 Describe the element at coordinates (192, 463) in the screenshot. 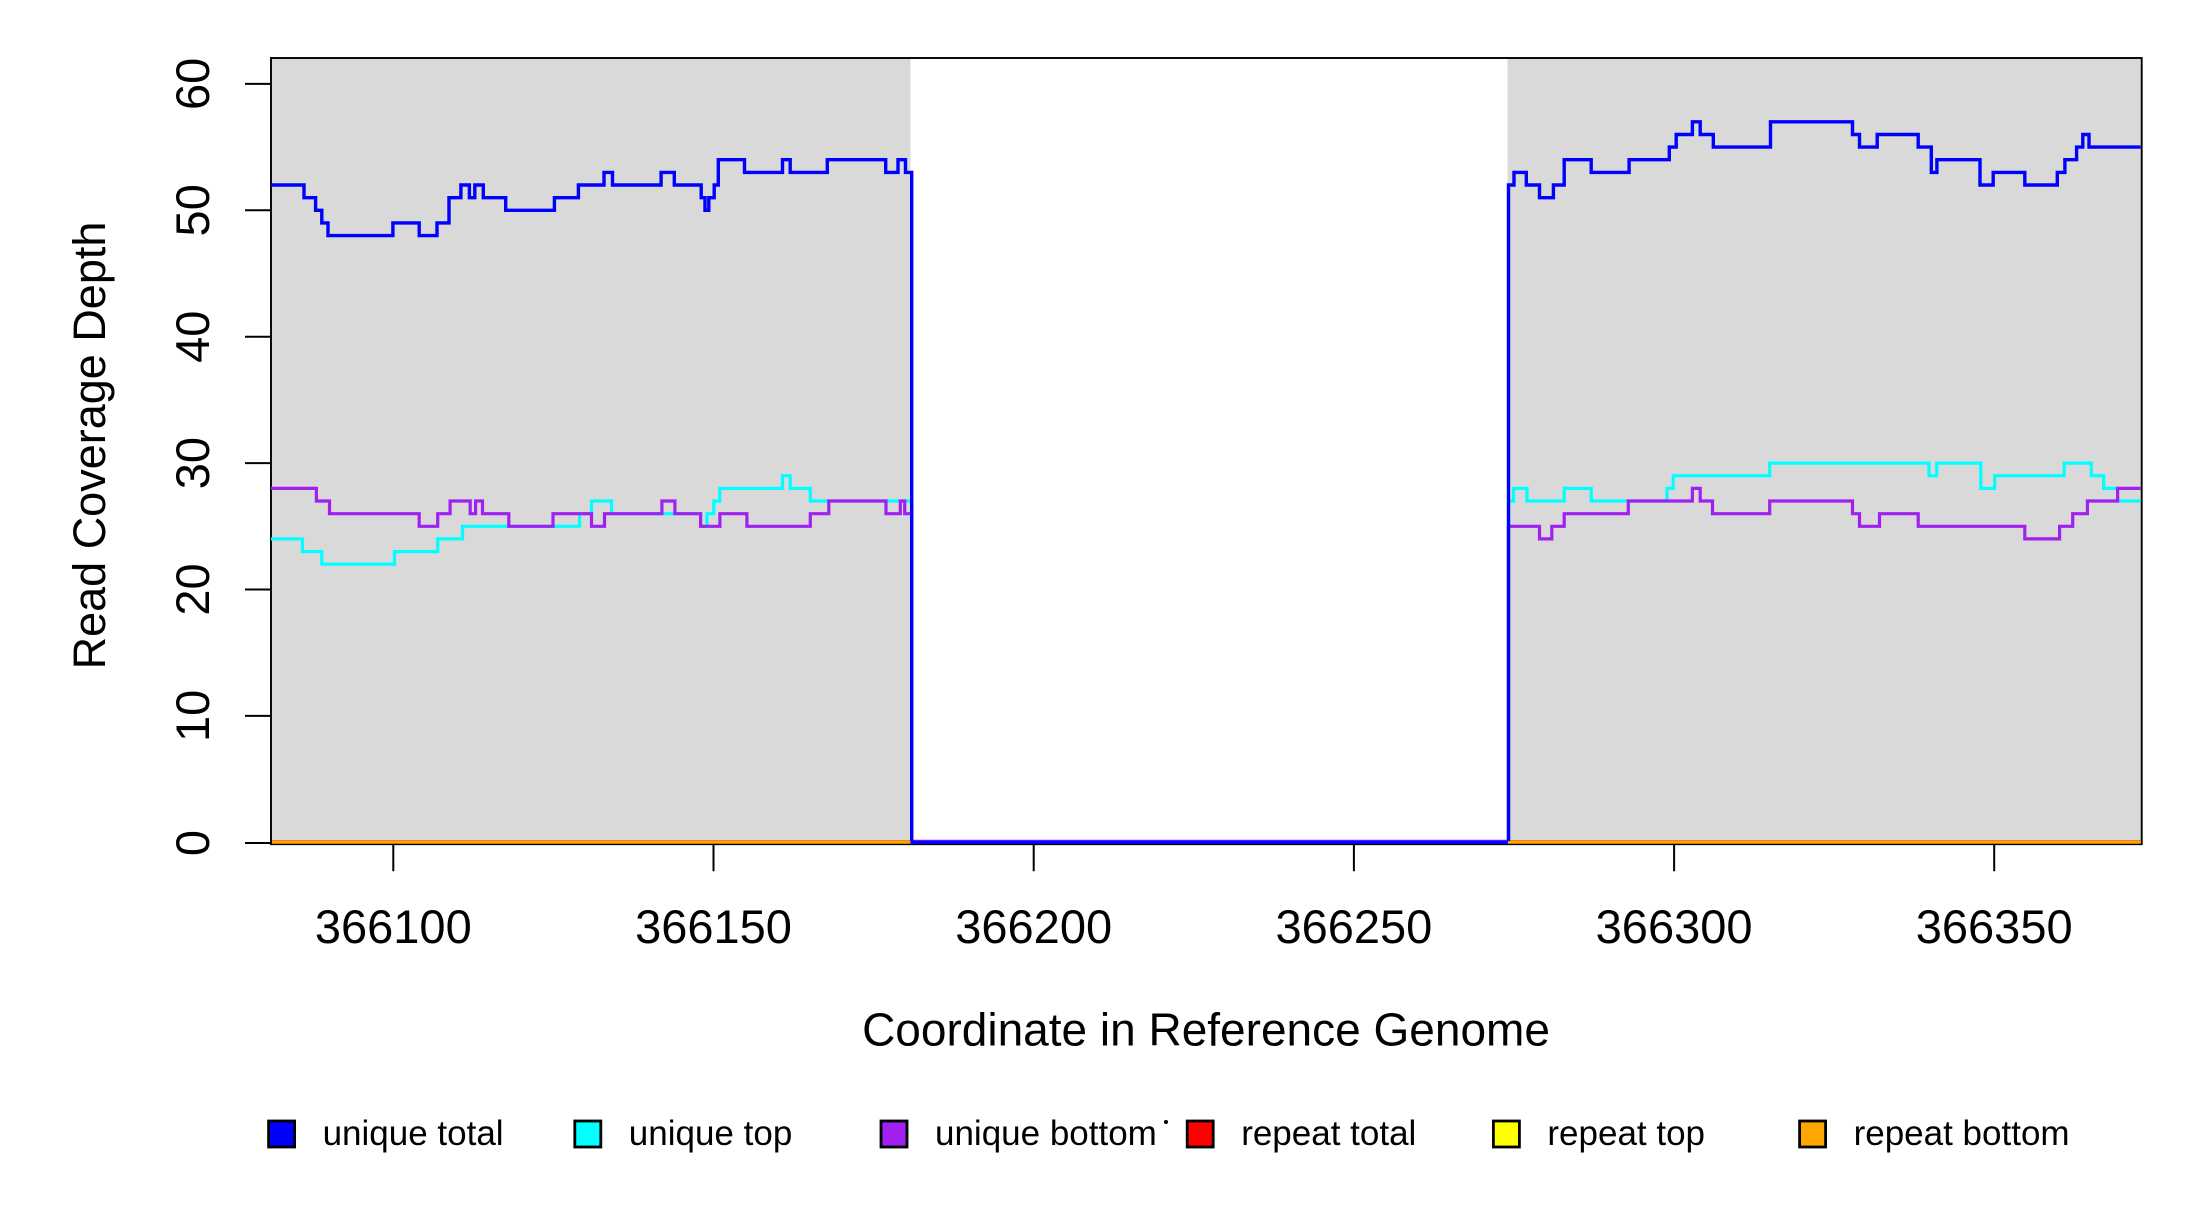

I see `svg-text: 30` at that location.